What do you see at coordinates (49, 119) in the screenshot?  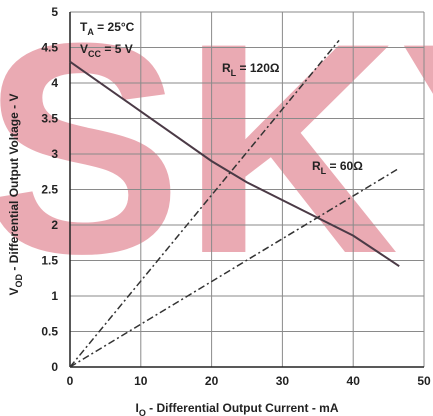 I see `y-tick-label: 3.5` at bounding box center [49, 119].